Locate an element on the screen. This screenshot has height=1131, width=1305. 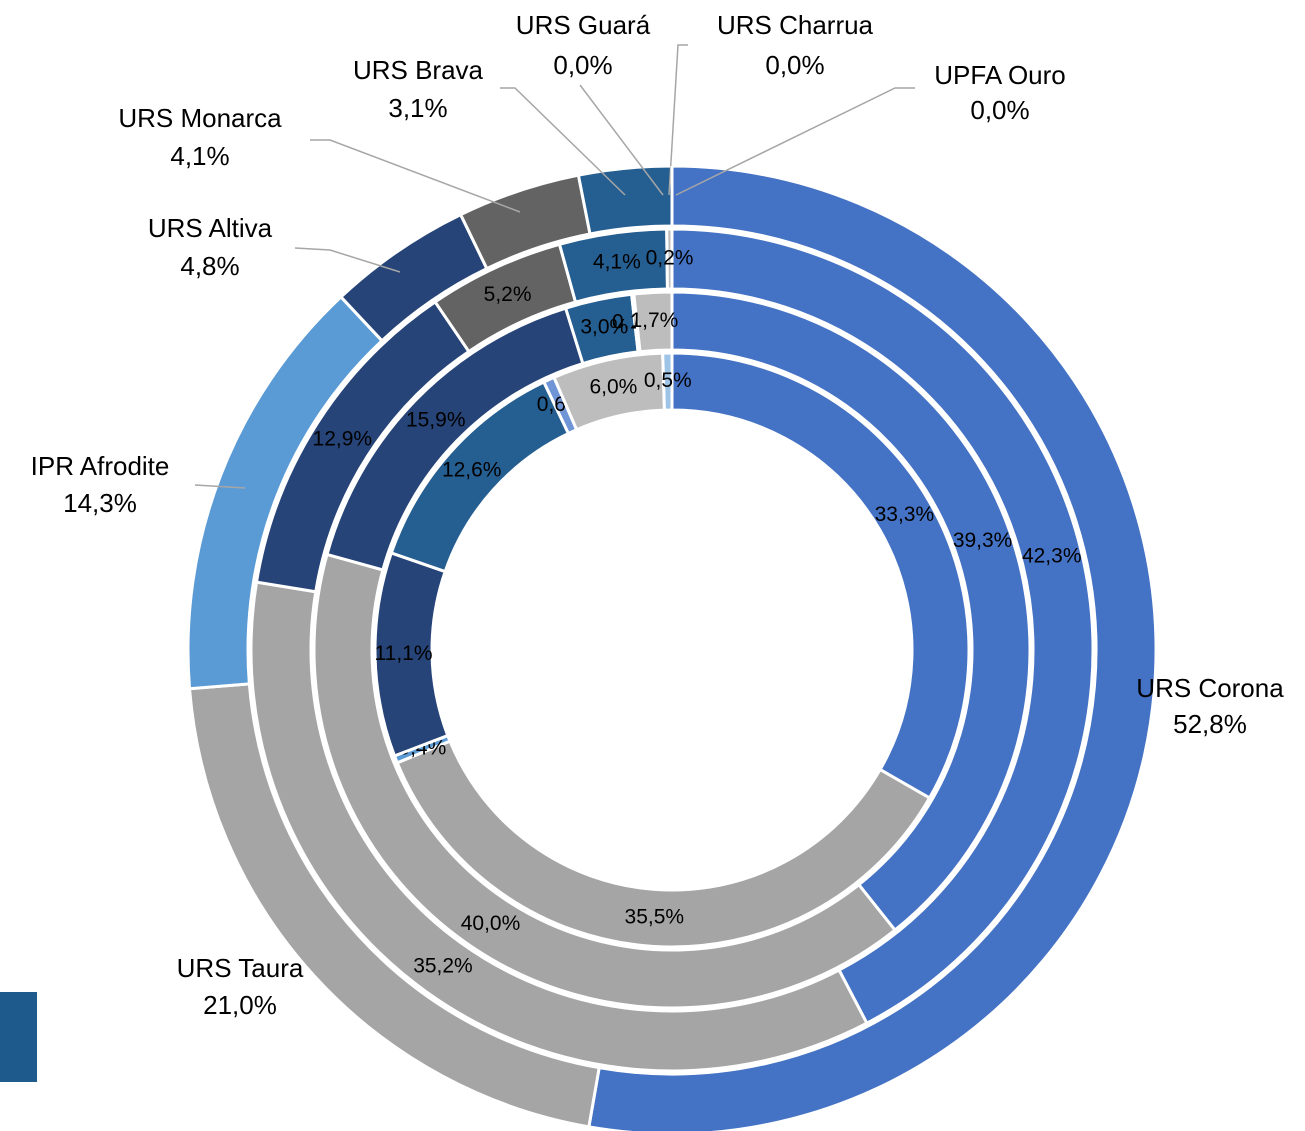
category-label: URS Corona is located at coordinates (1210, 688).